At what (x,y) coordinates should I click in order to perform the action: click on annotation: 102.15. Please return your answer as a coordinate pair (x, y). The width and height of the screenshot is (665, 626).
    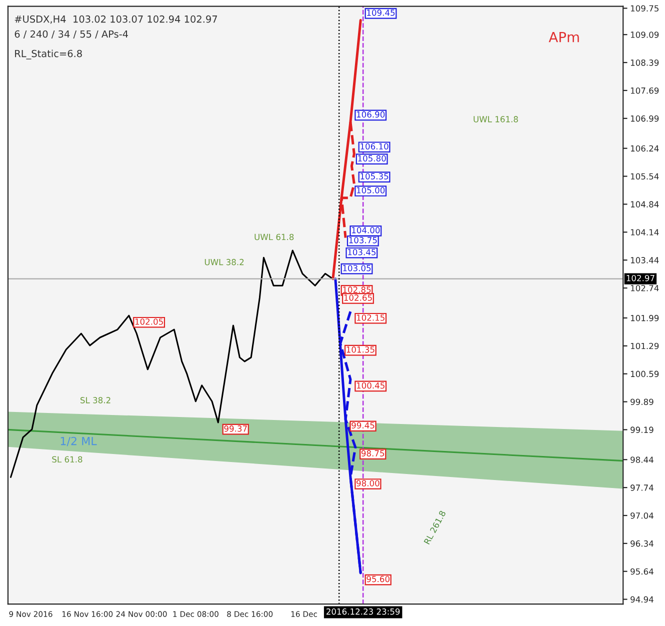
    Looking at the image, I should click on (370, 317).